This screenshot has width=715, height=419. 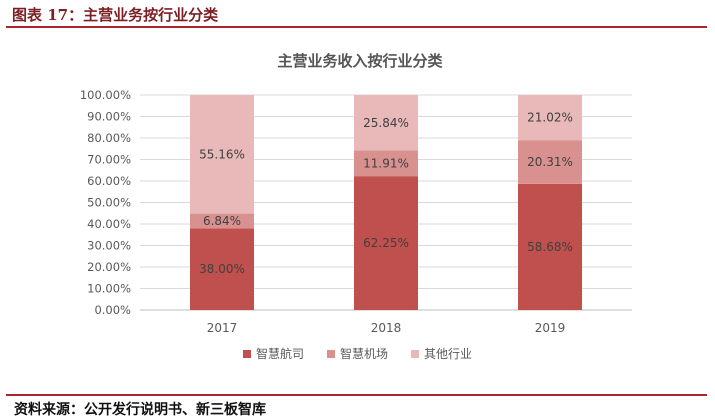 I want to click on data-label: 6.84%, so click(x=222, y=221).